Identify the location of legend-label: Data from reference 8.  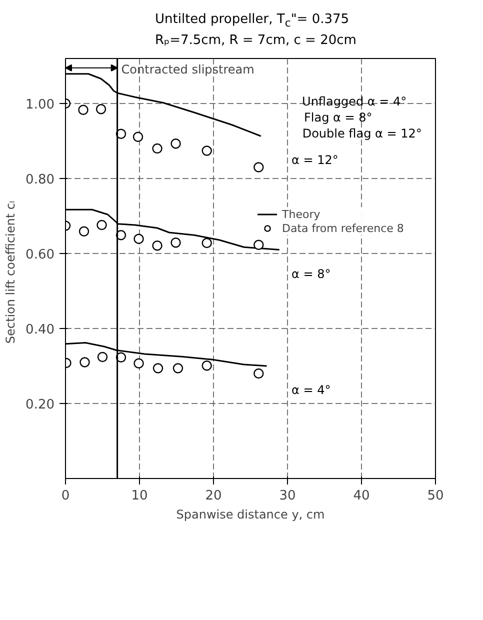
(343, 228).